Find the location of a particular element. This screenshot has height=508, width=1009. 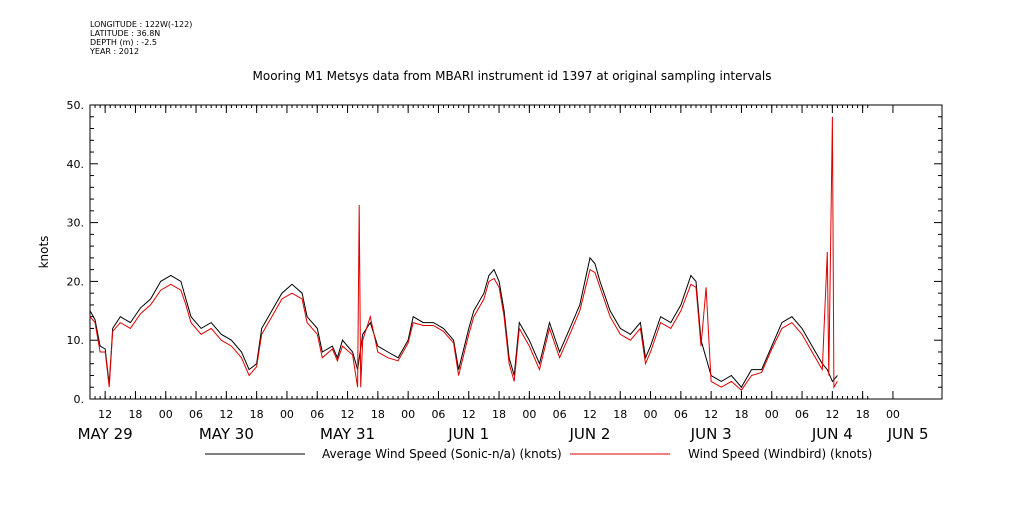

x-day-label: JUN 5 is located at coordinates (908, 434).